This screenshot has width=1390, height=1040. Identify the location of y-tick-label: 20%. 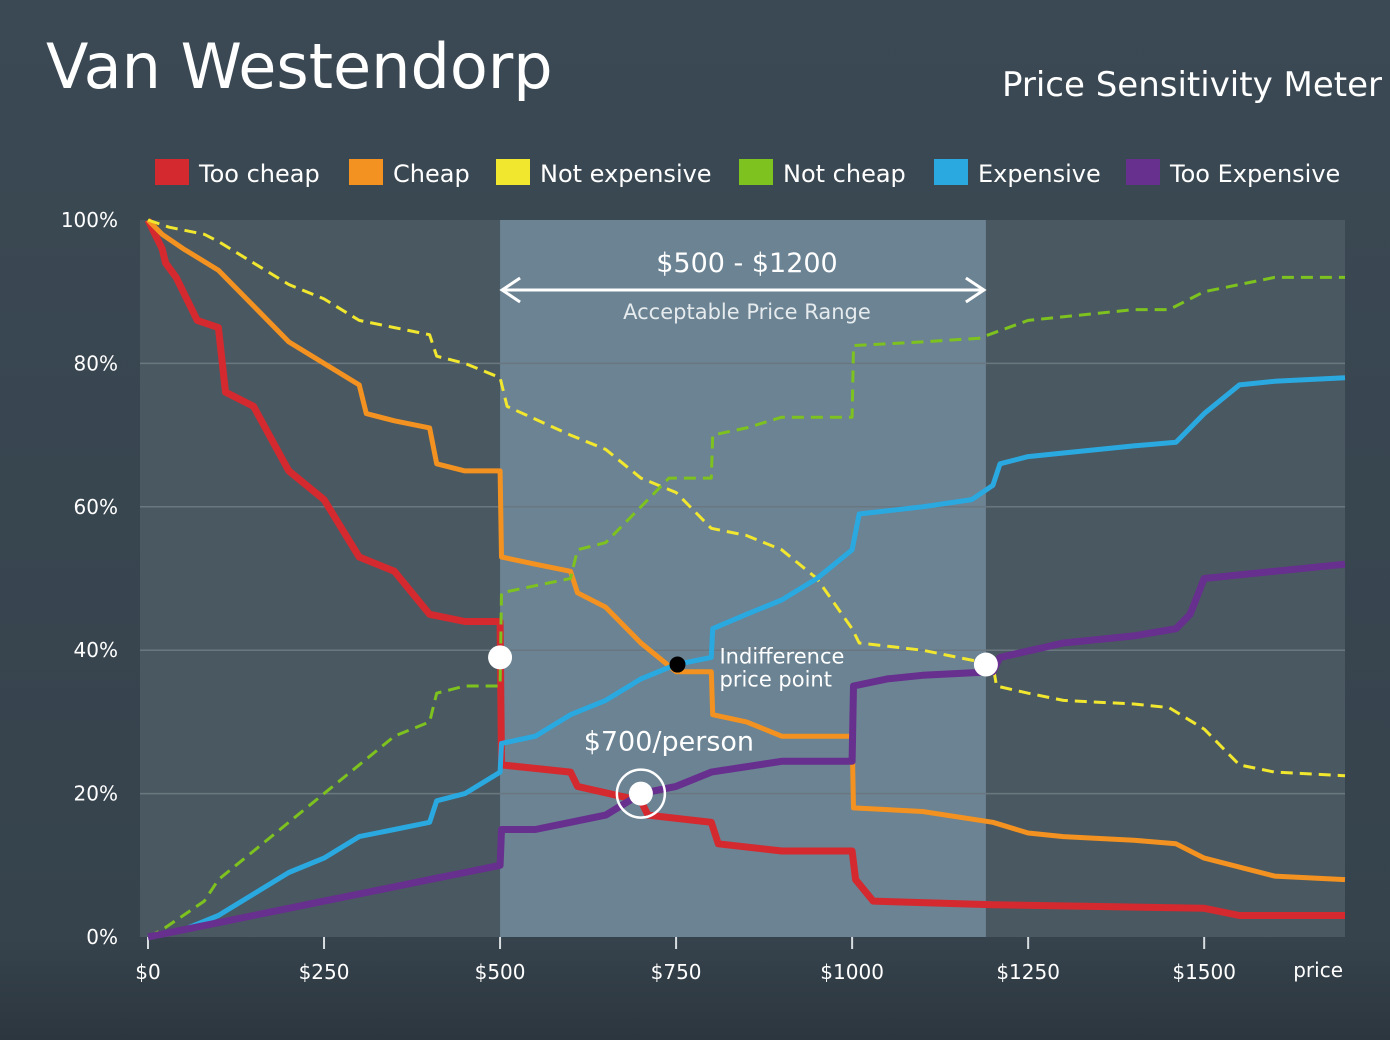
(96, 794).